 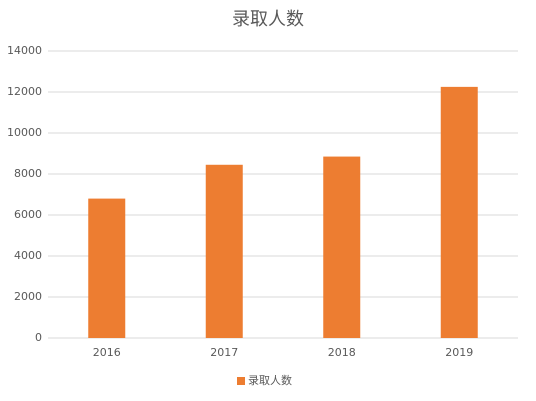 What do you see at coordinates (268, 19) in the screenshot?
I see `chart-title: 录取人数` at bounding box center [268, 19].